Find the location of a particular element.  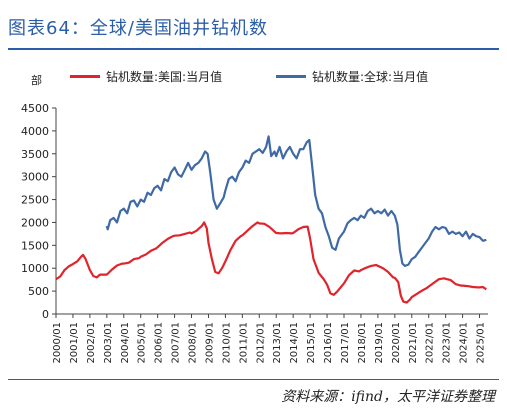

legend-swatch-global is located at coordinates (291, 76).